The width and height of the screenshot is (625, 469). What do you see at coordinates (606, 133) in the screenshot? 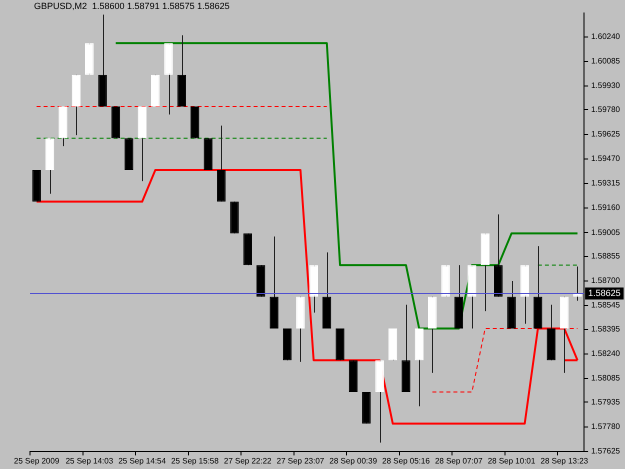
I see `y-tick-label: 1.59625` at bounding box center [606, 133].